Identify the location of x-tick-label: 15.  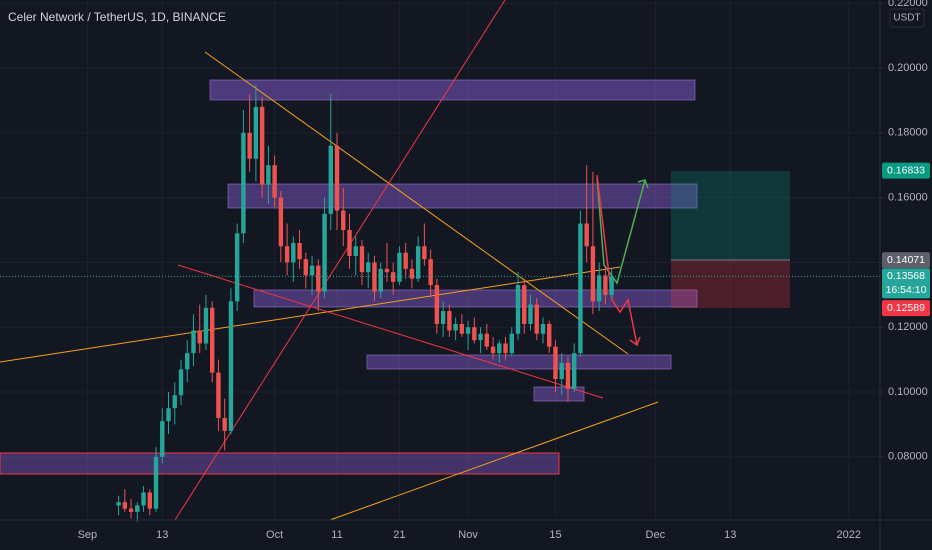
(555, 535).